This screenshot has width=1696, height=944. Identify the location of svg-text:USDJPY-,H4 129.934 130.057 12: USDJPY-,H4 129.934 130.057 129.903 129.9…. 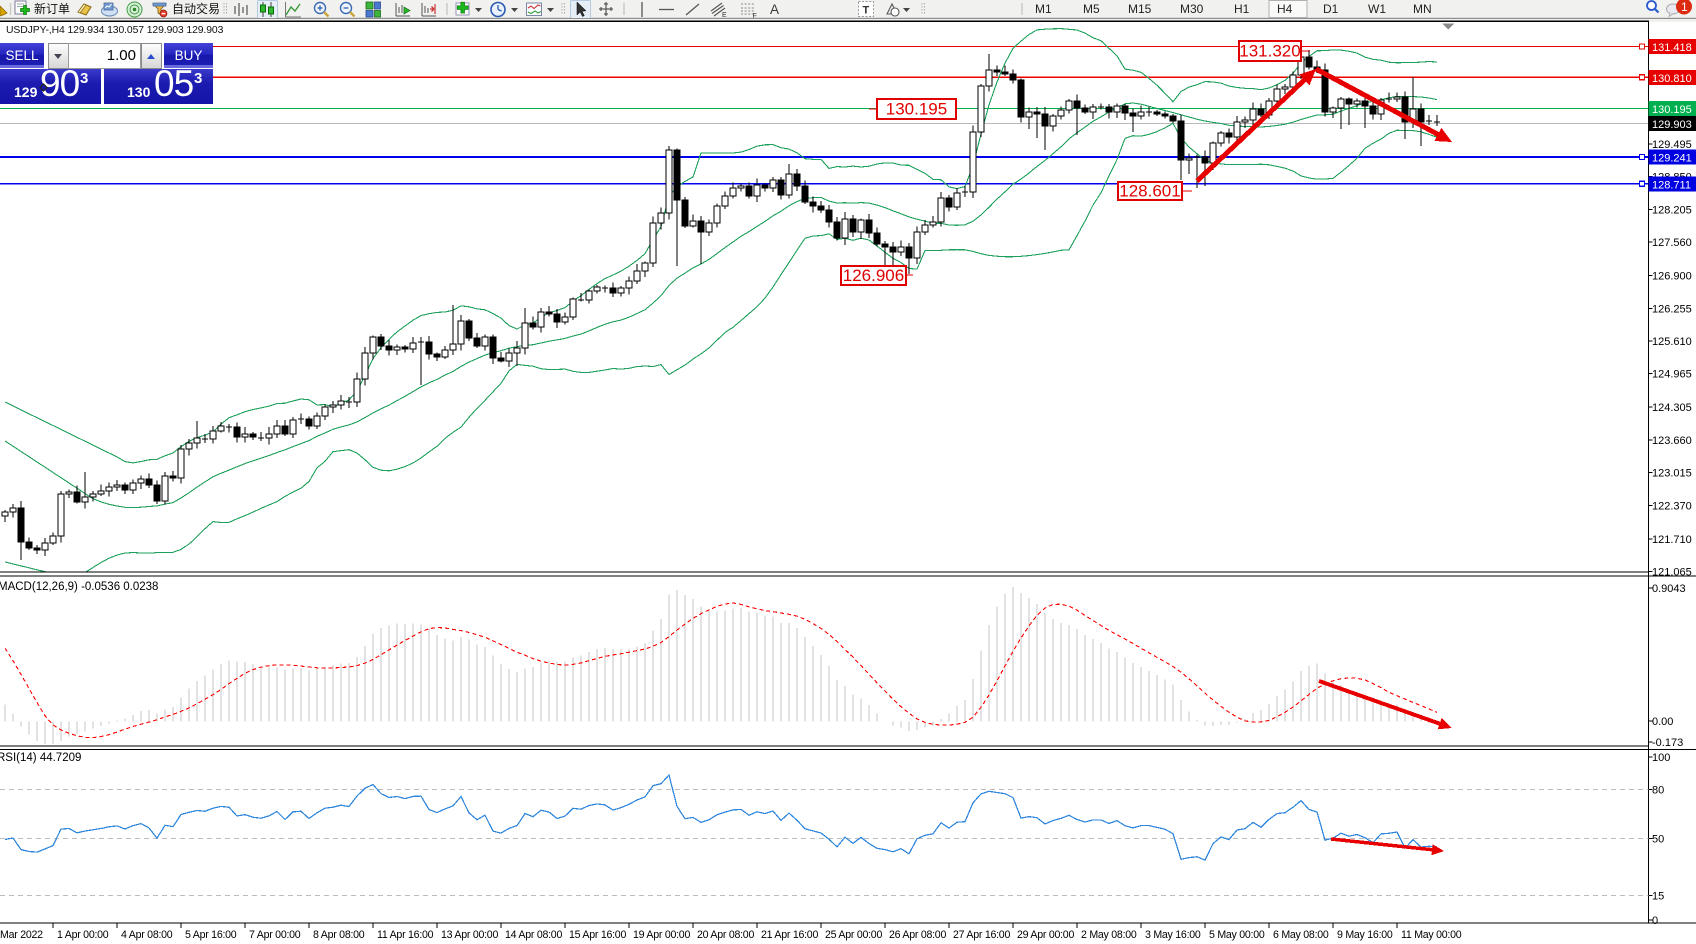
(115, 30).